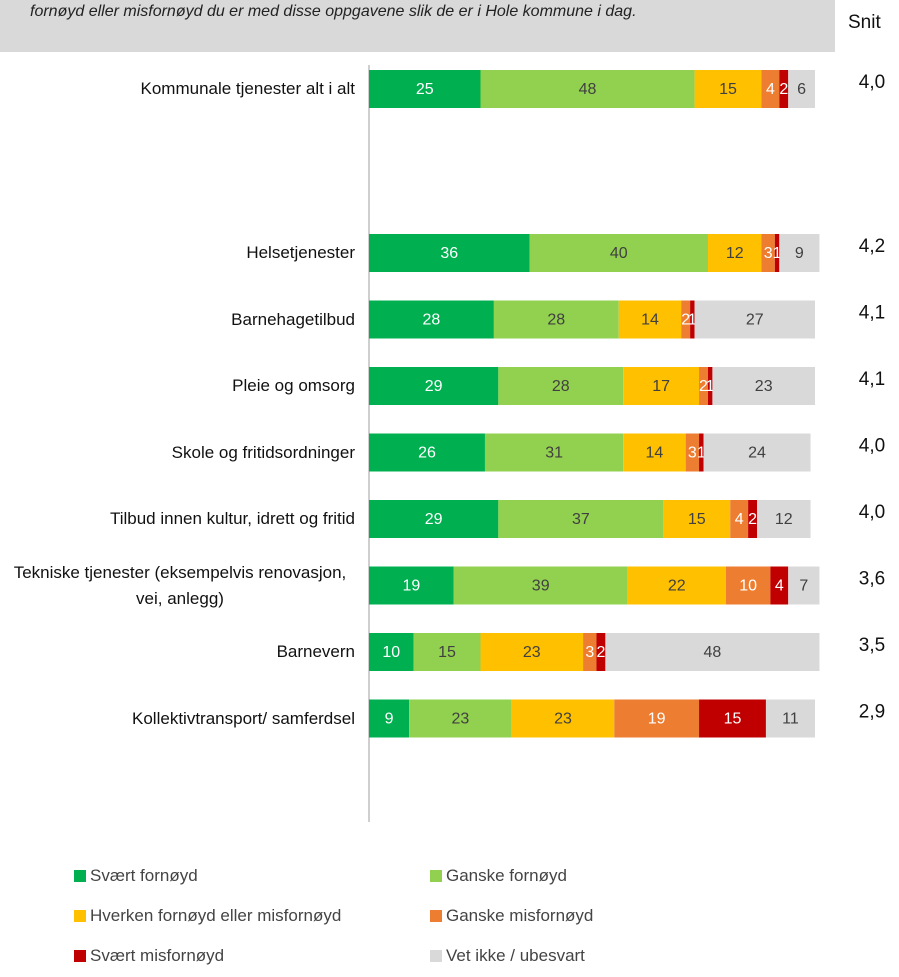 The width and height of the screenshot is (899, 977). What do you see at coordinates (293, 319) in the screenshot?
I see `category-label: Barnehagetilbud` at bounding box center [293, 319].